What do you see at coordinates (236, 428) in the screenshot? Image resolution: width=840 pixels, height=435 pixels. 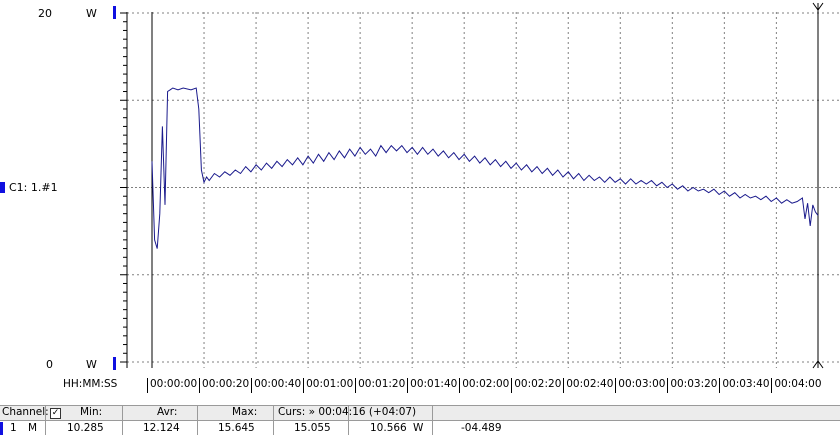 I see `row-max: 15.645` at bounding box center [236, 428].